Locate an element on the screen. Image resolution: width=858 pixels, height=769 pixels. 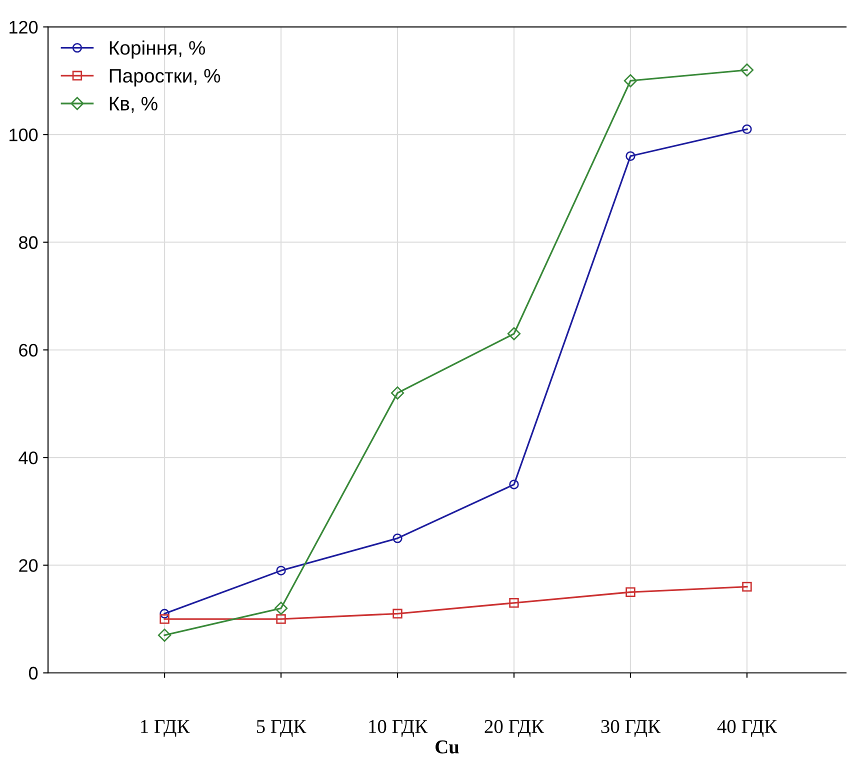
y-tick-label: 20 is located at coordinates (28, 565).